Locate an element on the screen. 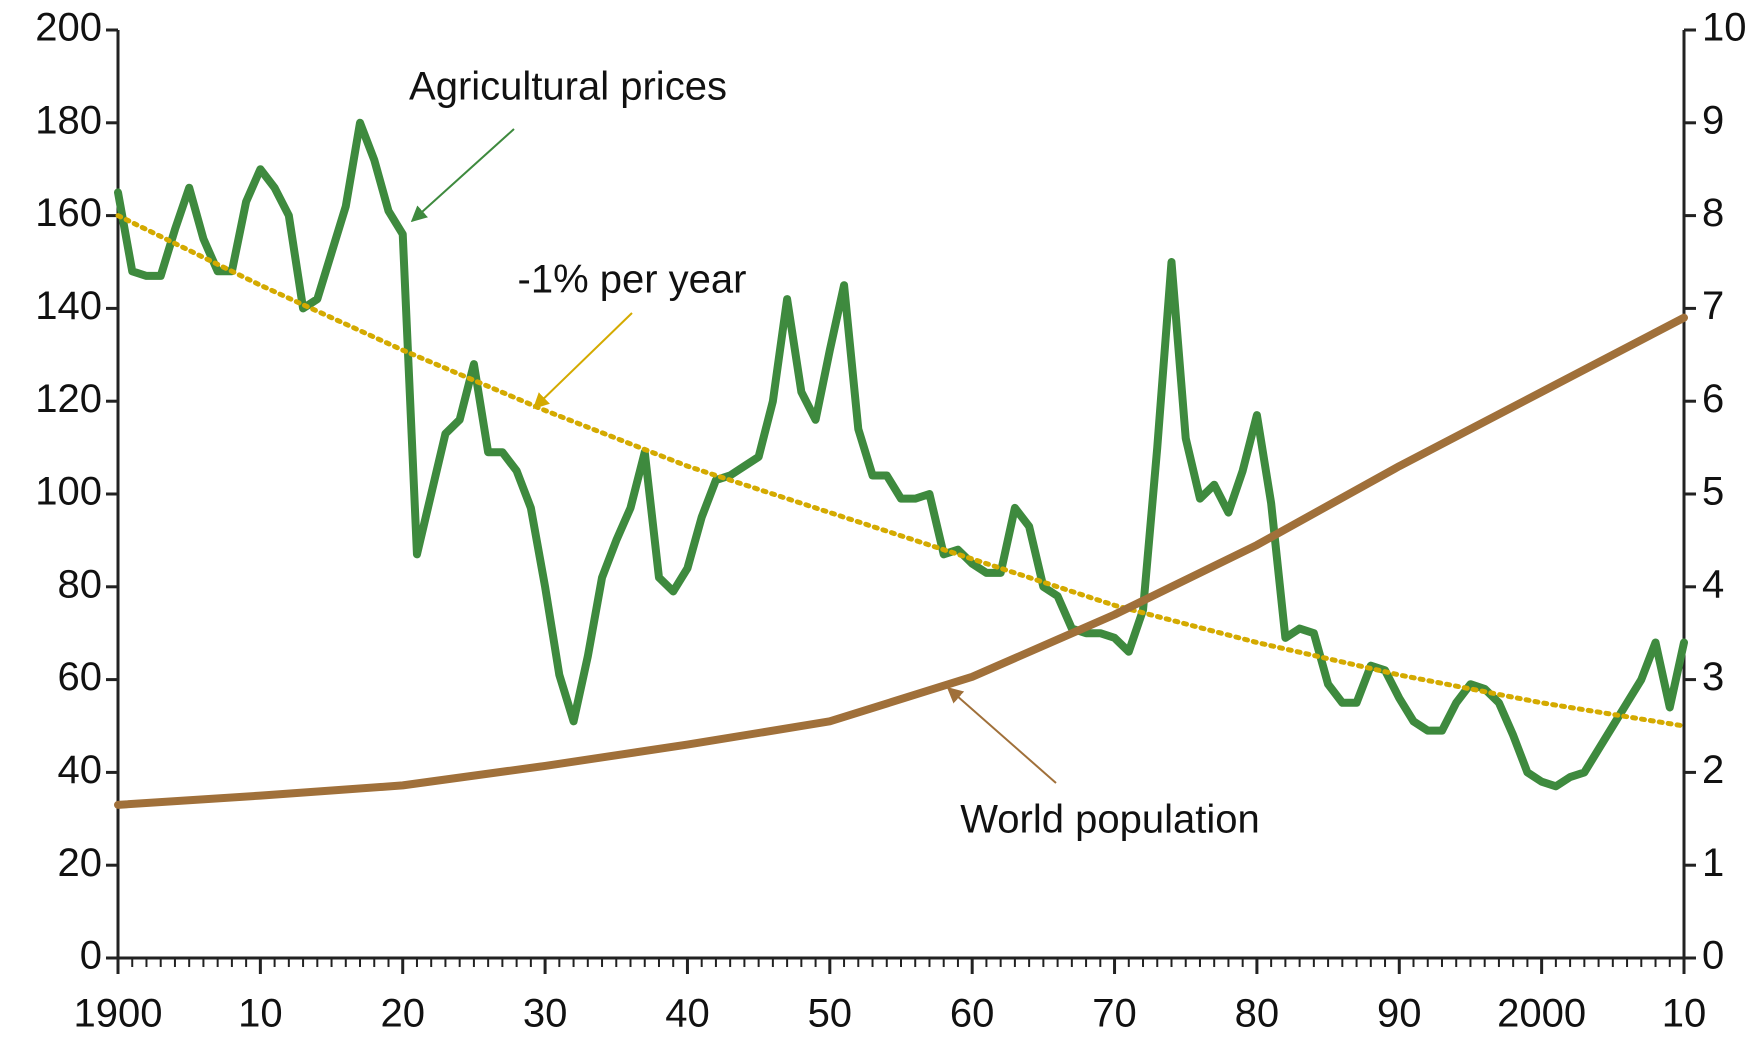  y-tick-label: 120 is located at coordinates (68, 399).